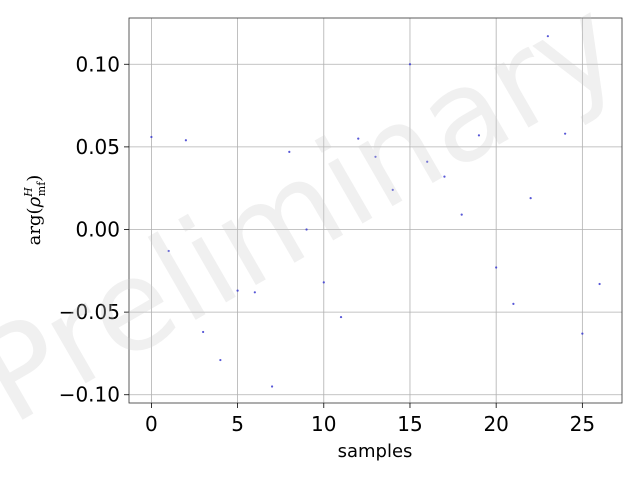 The height and width of the screenshot is (480, 640). I want to click on y-axis-label-open-paren: (, so click(34, 210).